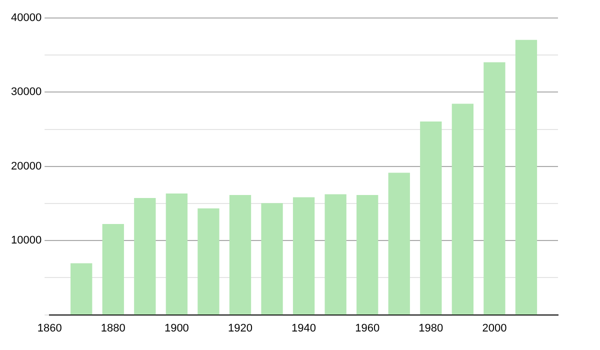 This screenshot has height=350, width=600. What do you see at coordinates (26, 166) in the screenshot?
I see `y-tick-label: 20000` at bounding box center [26, 166].